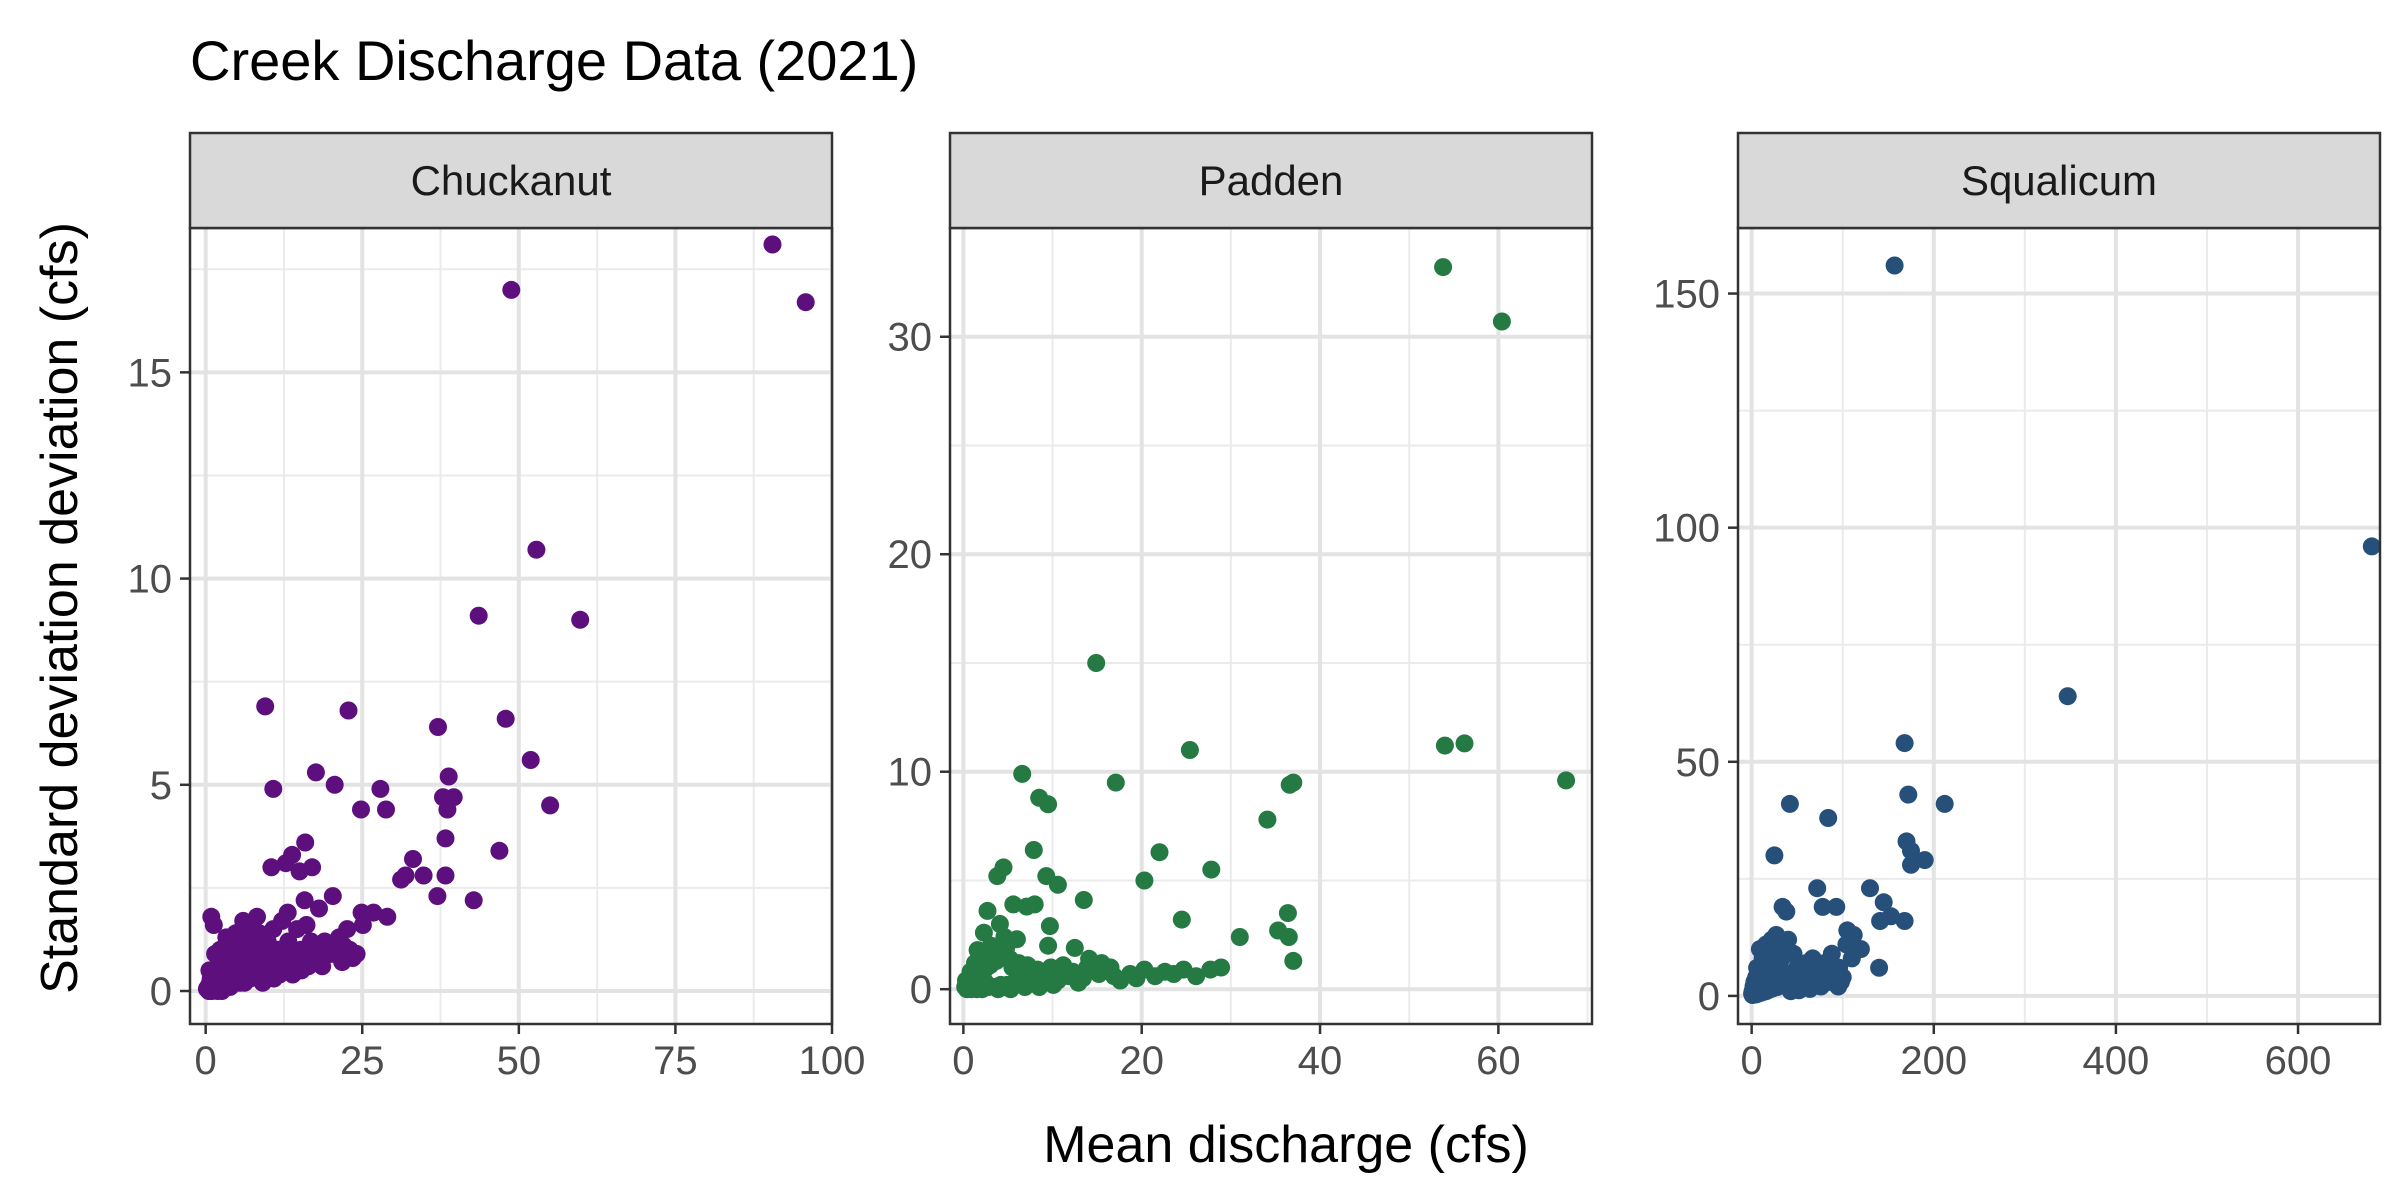 This screenshot has width=2400, height=1200. Describe the element at coordinates (2298, 1061) in the screenshot. I see `x-tick-label: 600` at that location.